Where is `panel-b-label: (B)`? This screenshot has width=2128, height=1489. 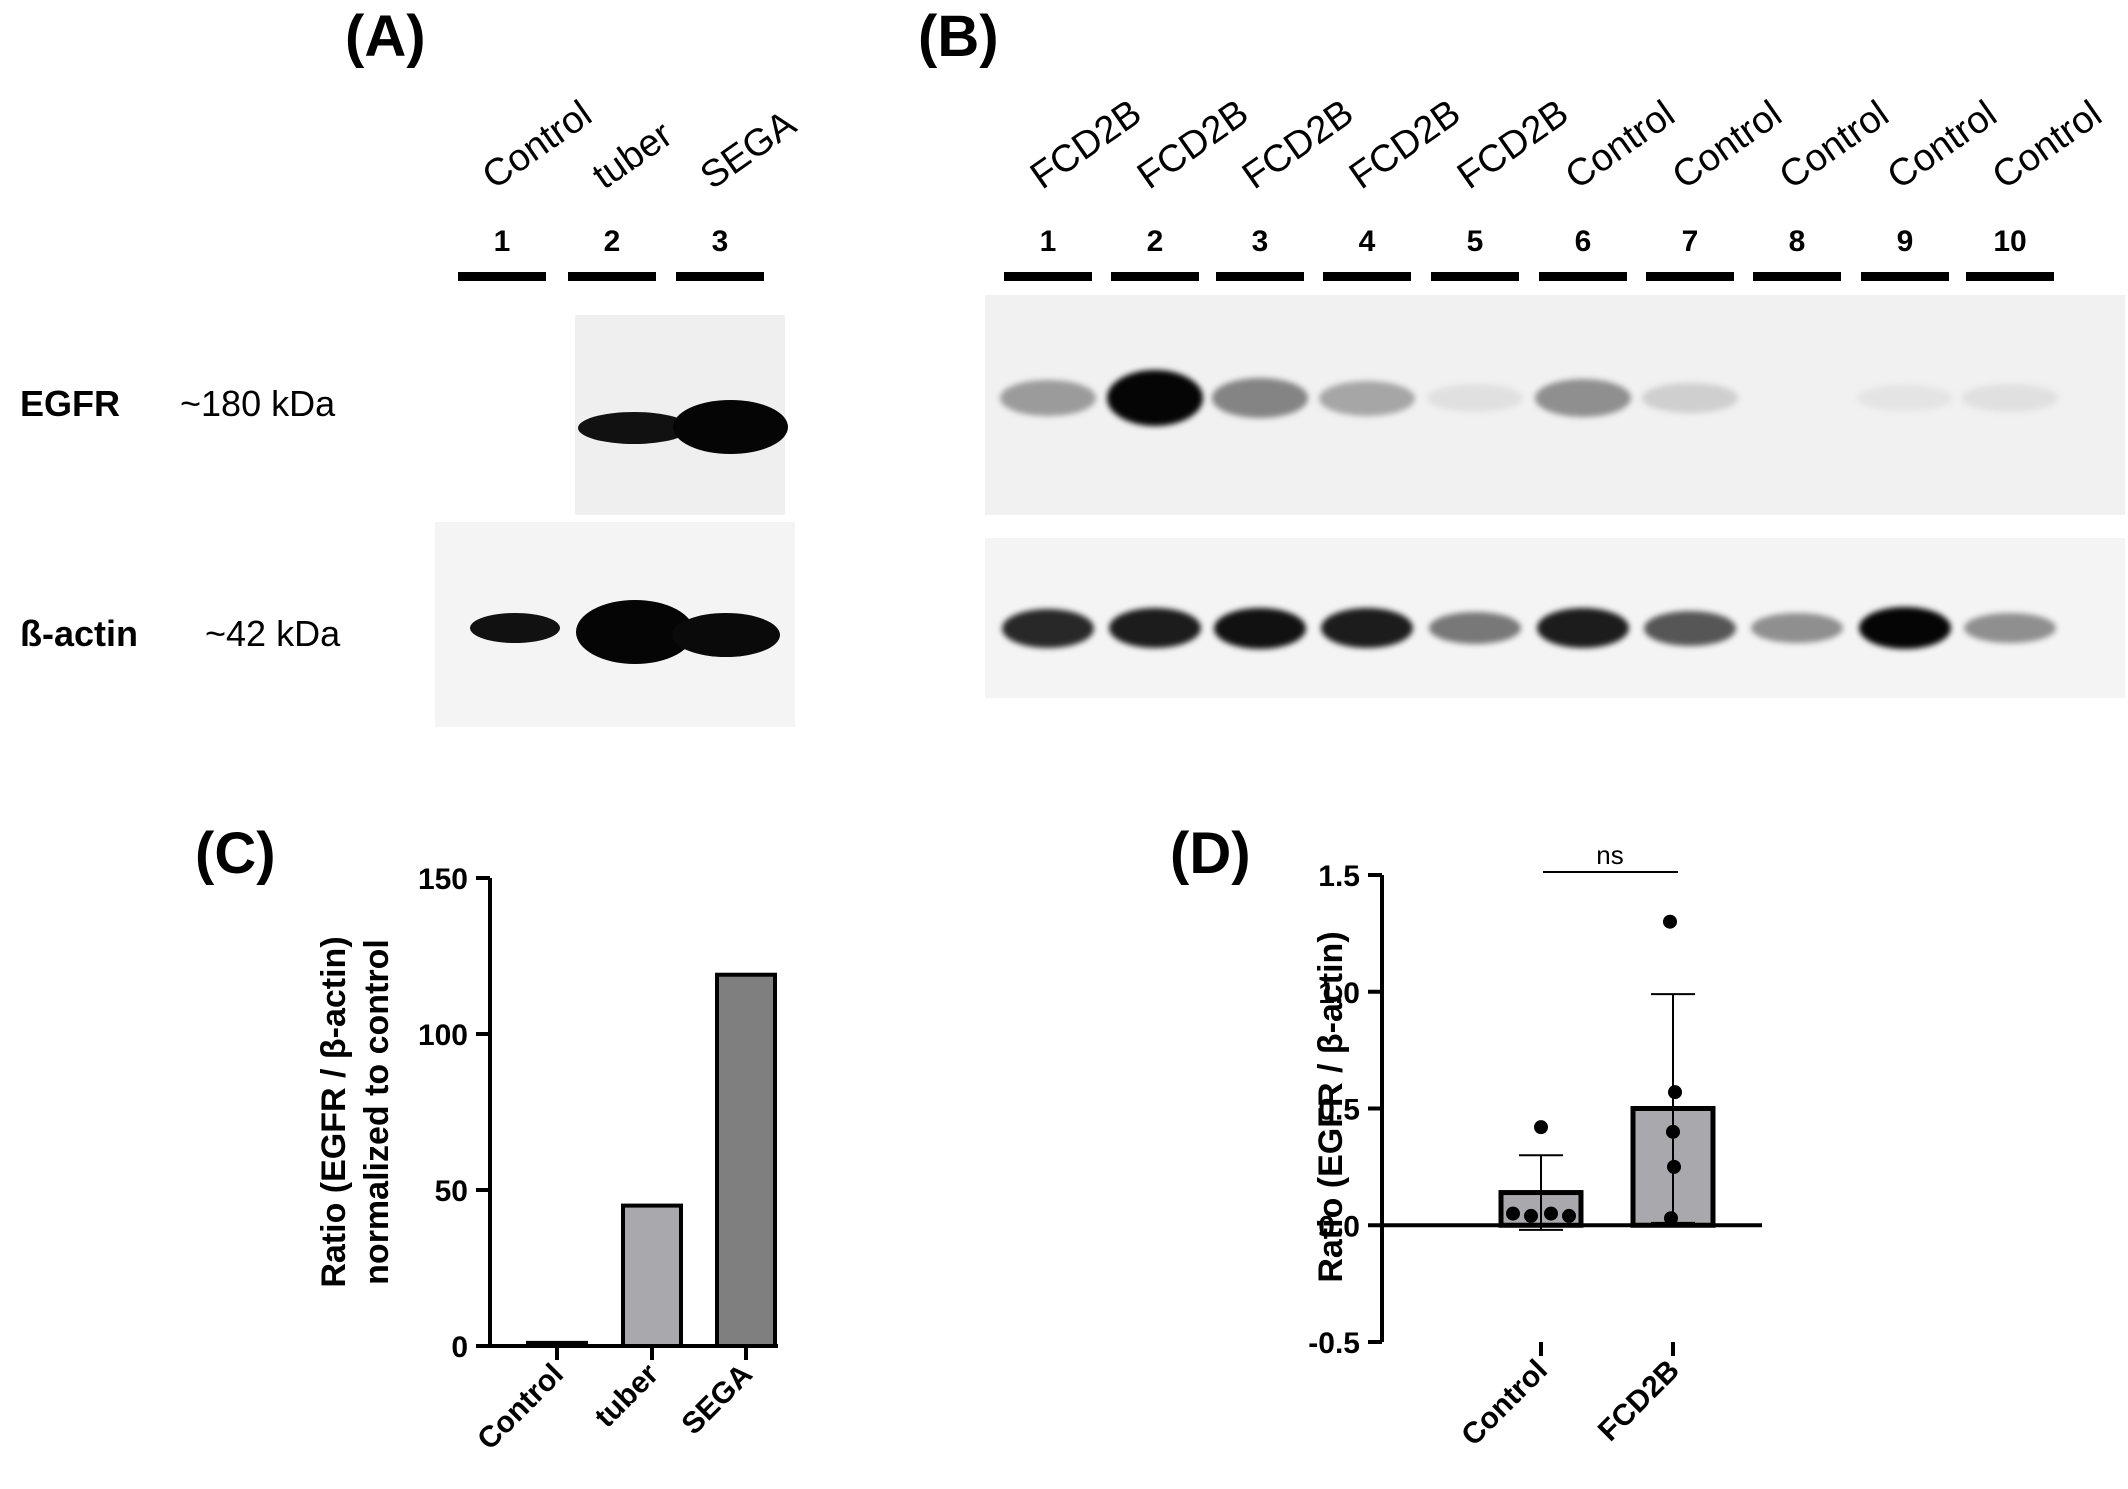
panel-b-label: (B) is located at coordinates (958, 36).